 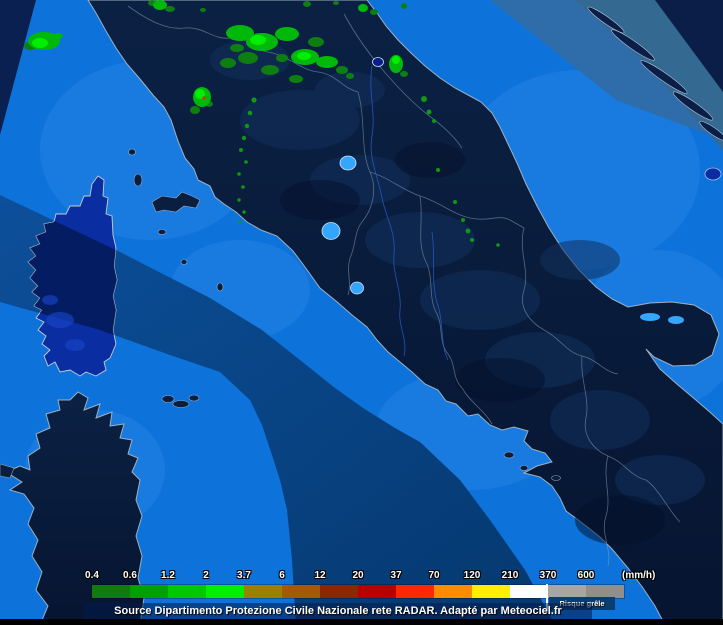 I want to click on echo-dot-trail, so click(x=368, y=171).